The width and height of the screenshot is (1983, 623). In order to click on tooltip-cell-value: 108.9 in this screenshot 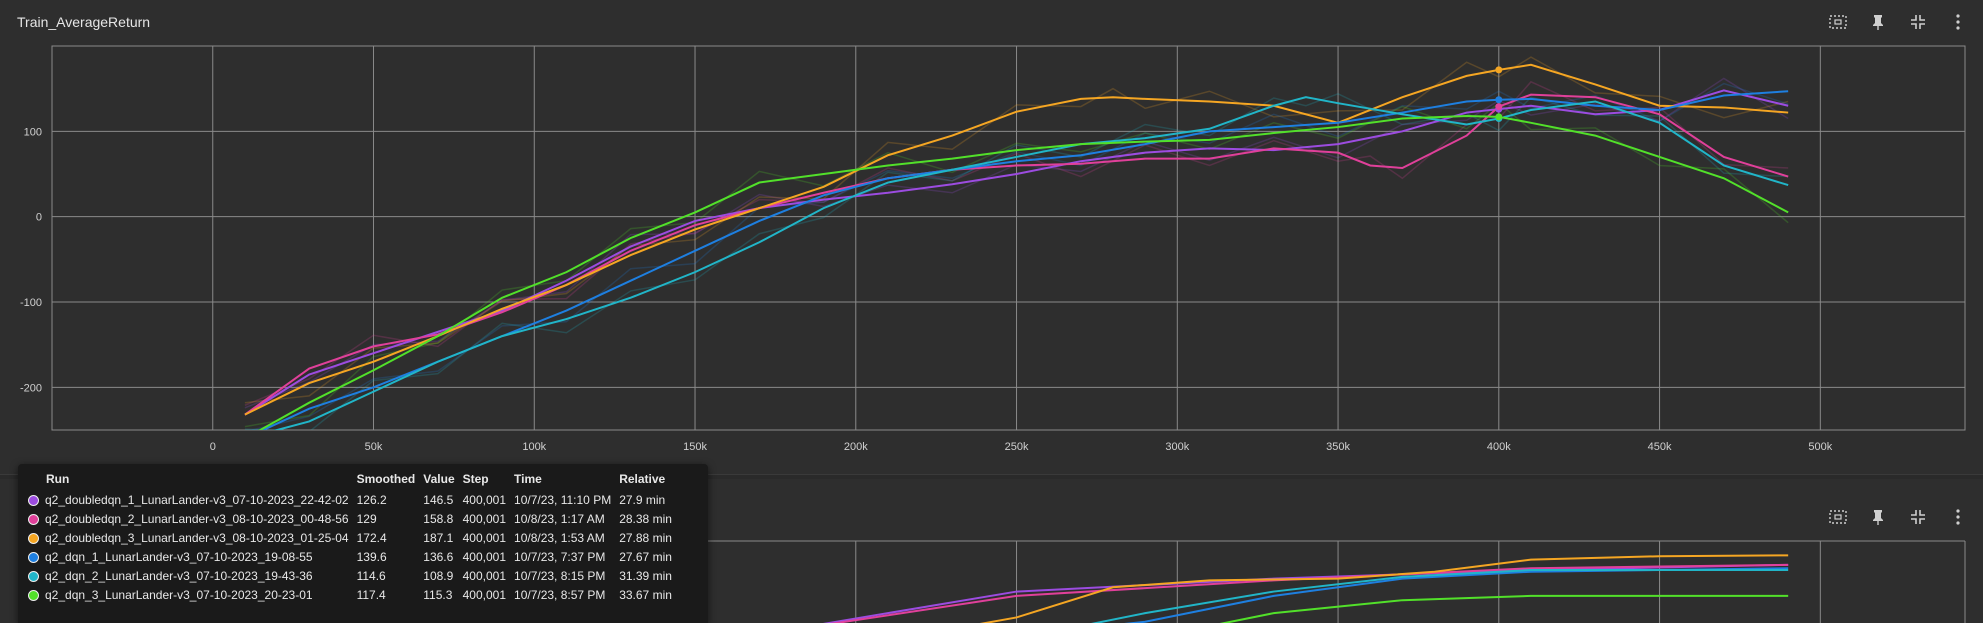, I will do `click(438, 576)`.